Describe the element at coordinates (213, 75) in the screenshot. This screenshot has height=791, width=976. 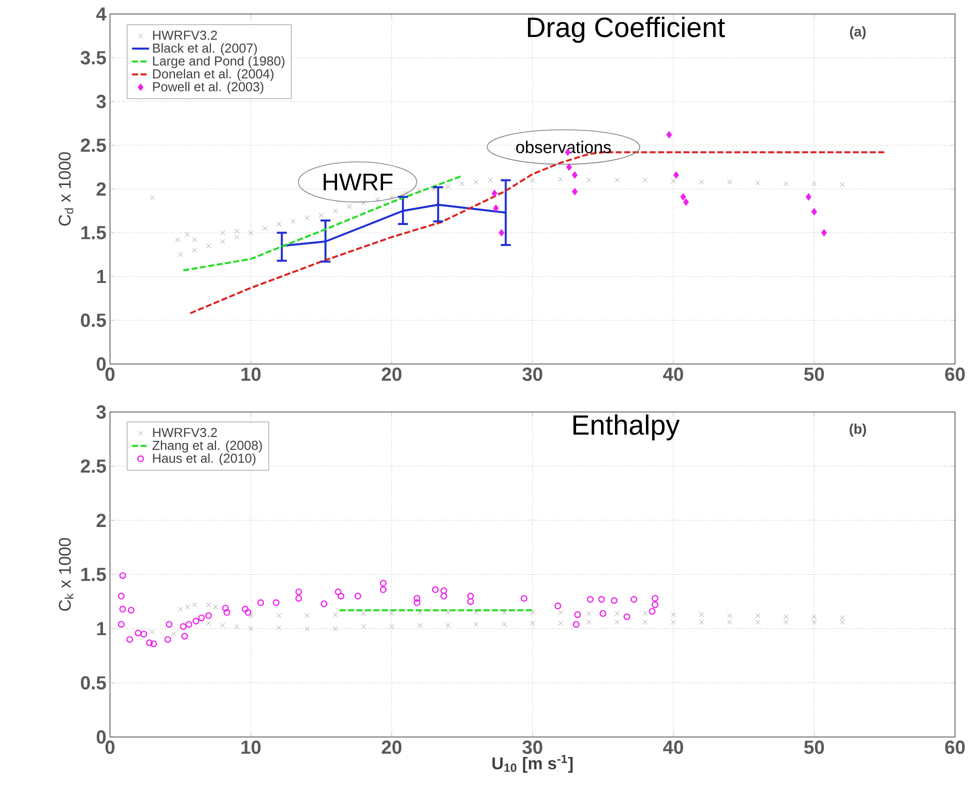
I see `legend-label: Donelan et al. (2004)` at that location.